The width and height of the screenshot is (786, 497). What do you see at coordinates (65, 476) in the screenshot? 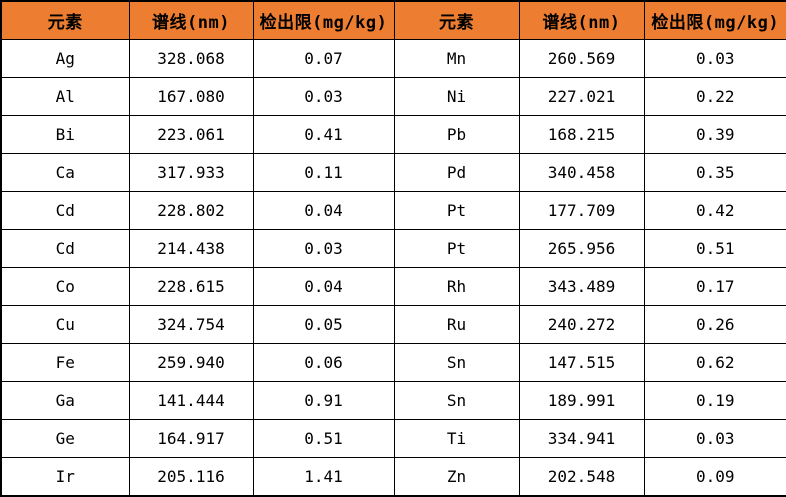
I see `element-cell: Ir` at bounding box center [65, 476].